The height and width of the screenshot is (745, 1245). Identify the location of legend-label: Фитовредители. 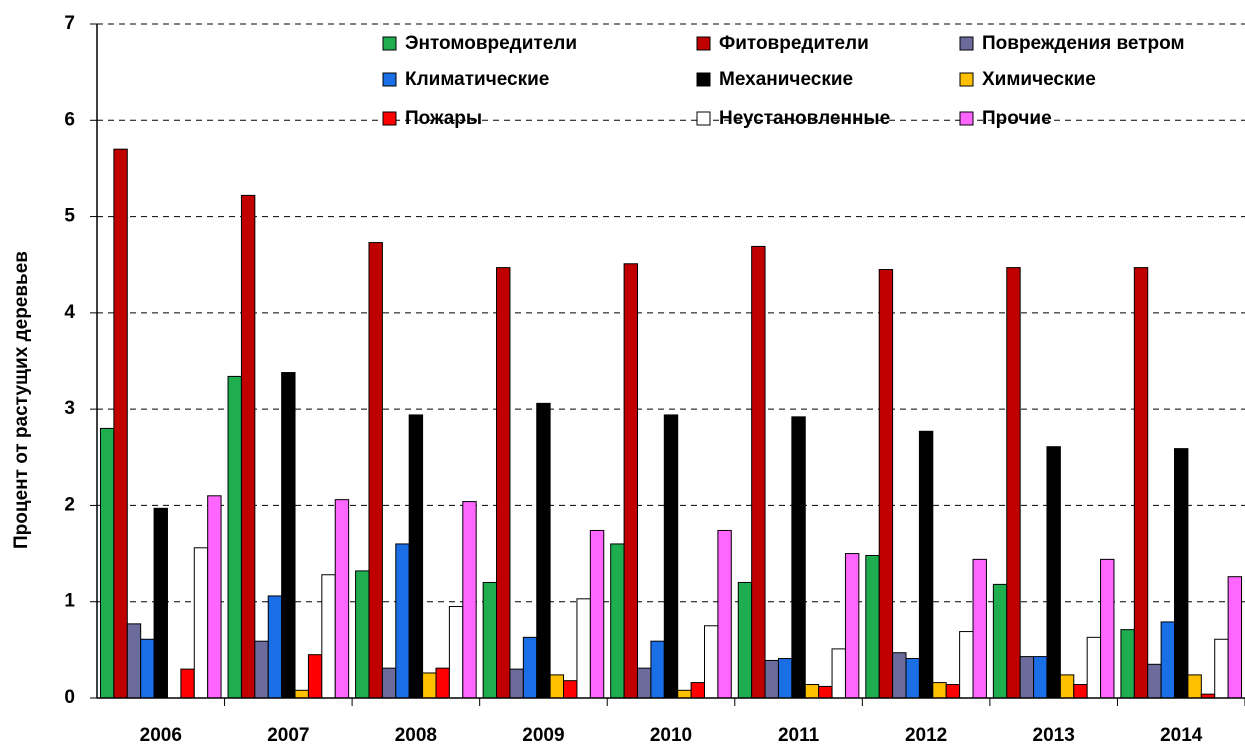
(794, 43).